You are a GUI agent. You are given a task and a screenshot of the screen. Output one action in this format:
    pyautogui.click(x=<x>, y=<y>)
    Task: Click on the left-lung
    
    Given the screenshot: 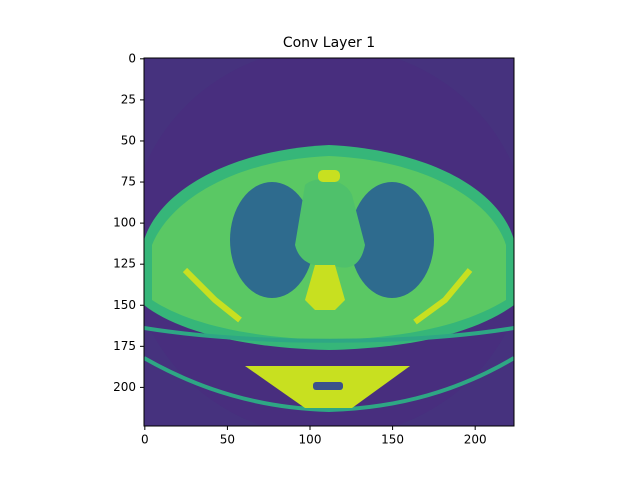 What is the action you would take?
    pyautogui.click(x=272, y=240)
    